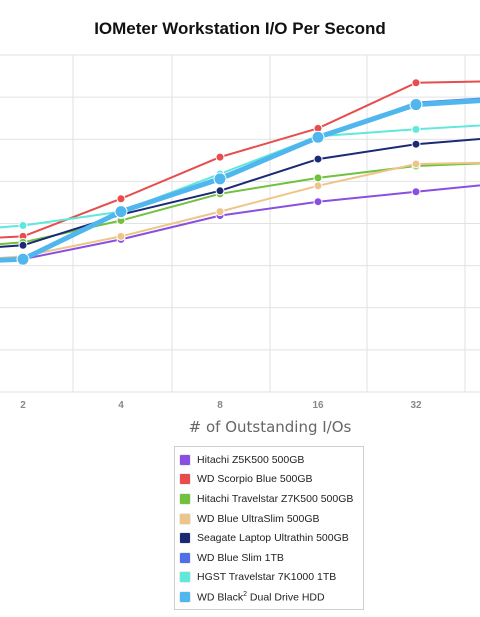  I want to click on x-tick-label: 8, so click(220, 405).